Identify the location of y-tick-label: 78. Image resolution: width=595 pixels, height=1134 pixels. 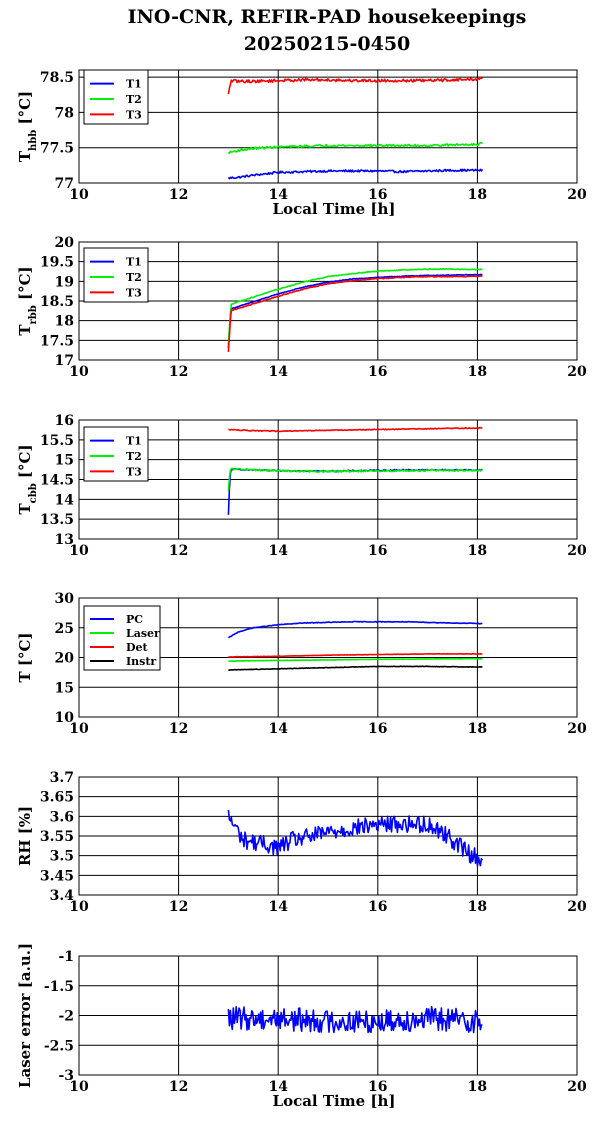
(64, 113).